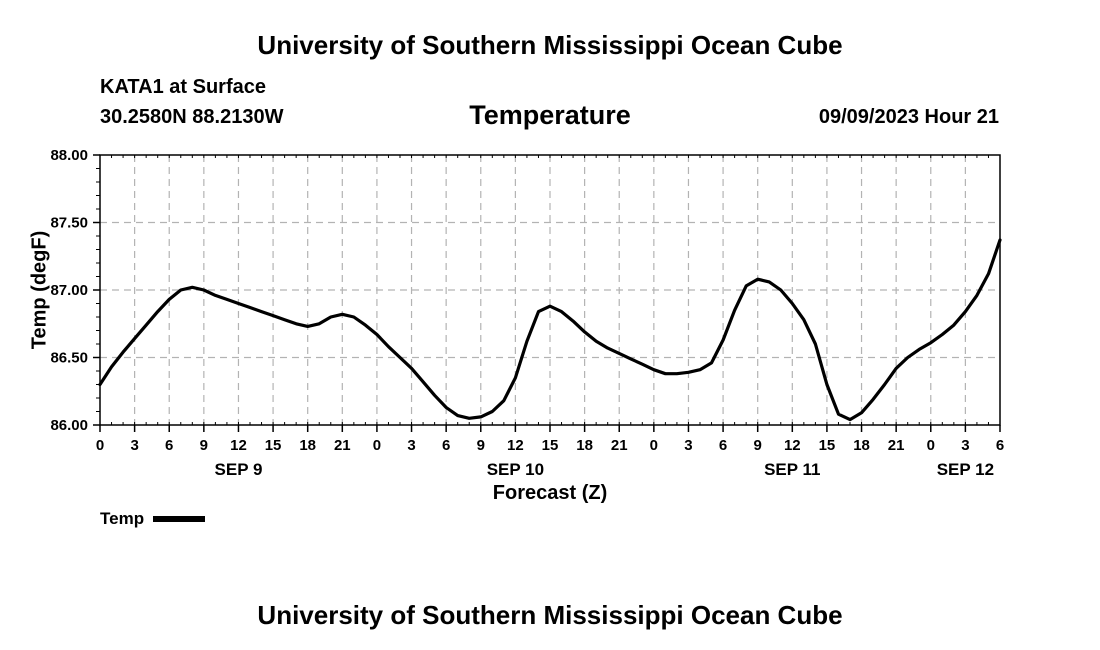 Image resolution: width=1100 pixels, height=650 pixels. I want to click on chart-title: Temperature, so click(550, 115).